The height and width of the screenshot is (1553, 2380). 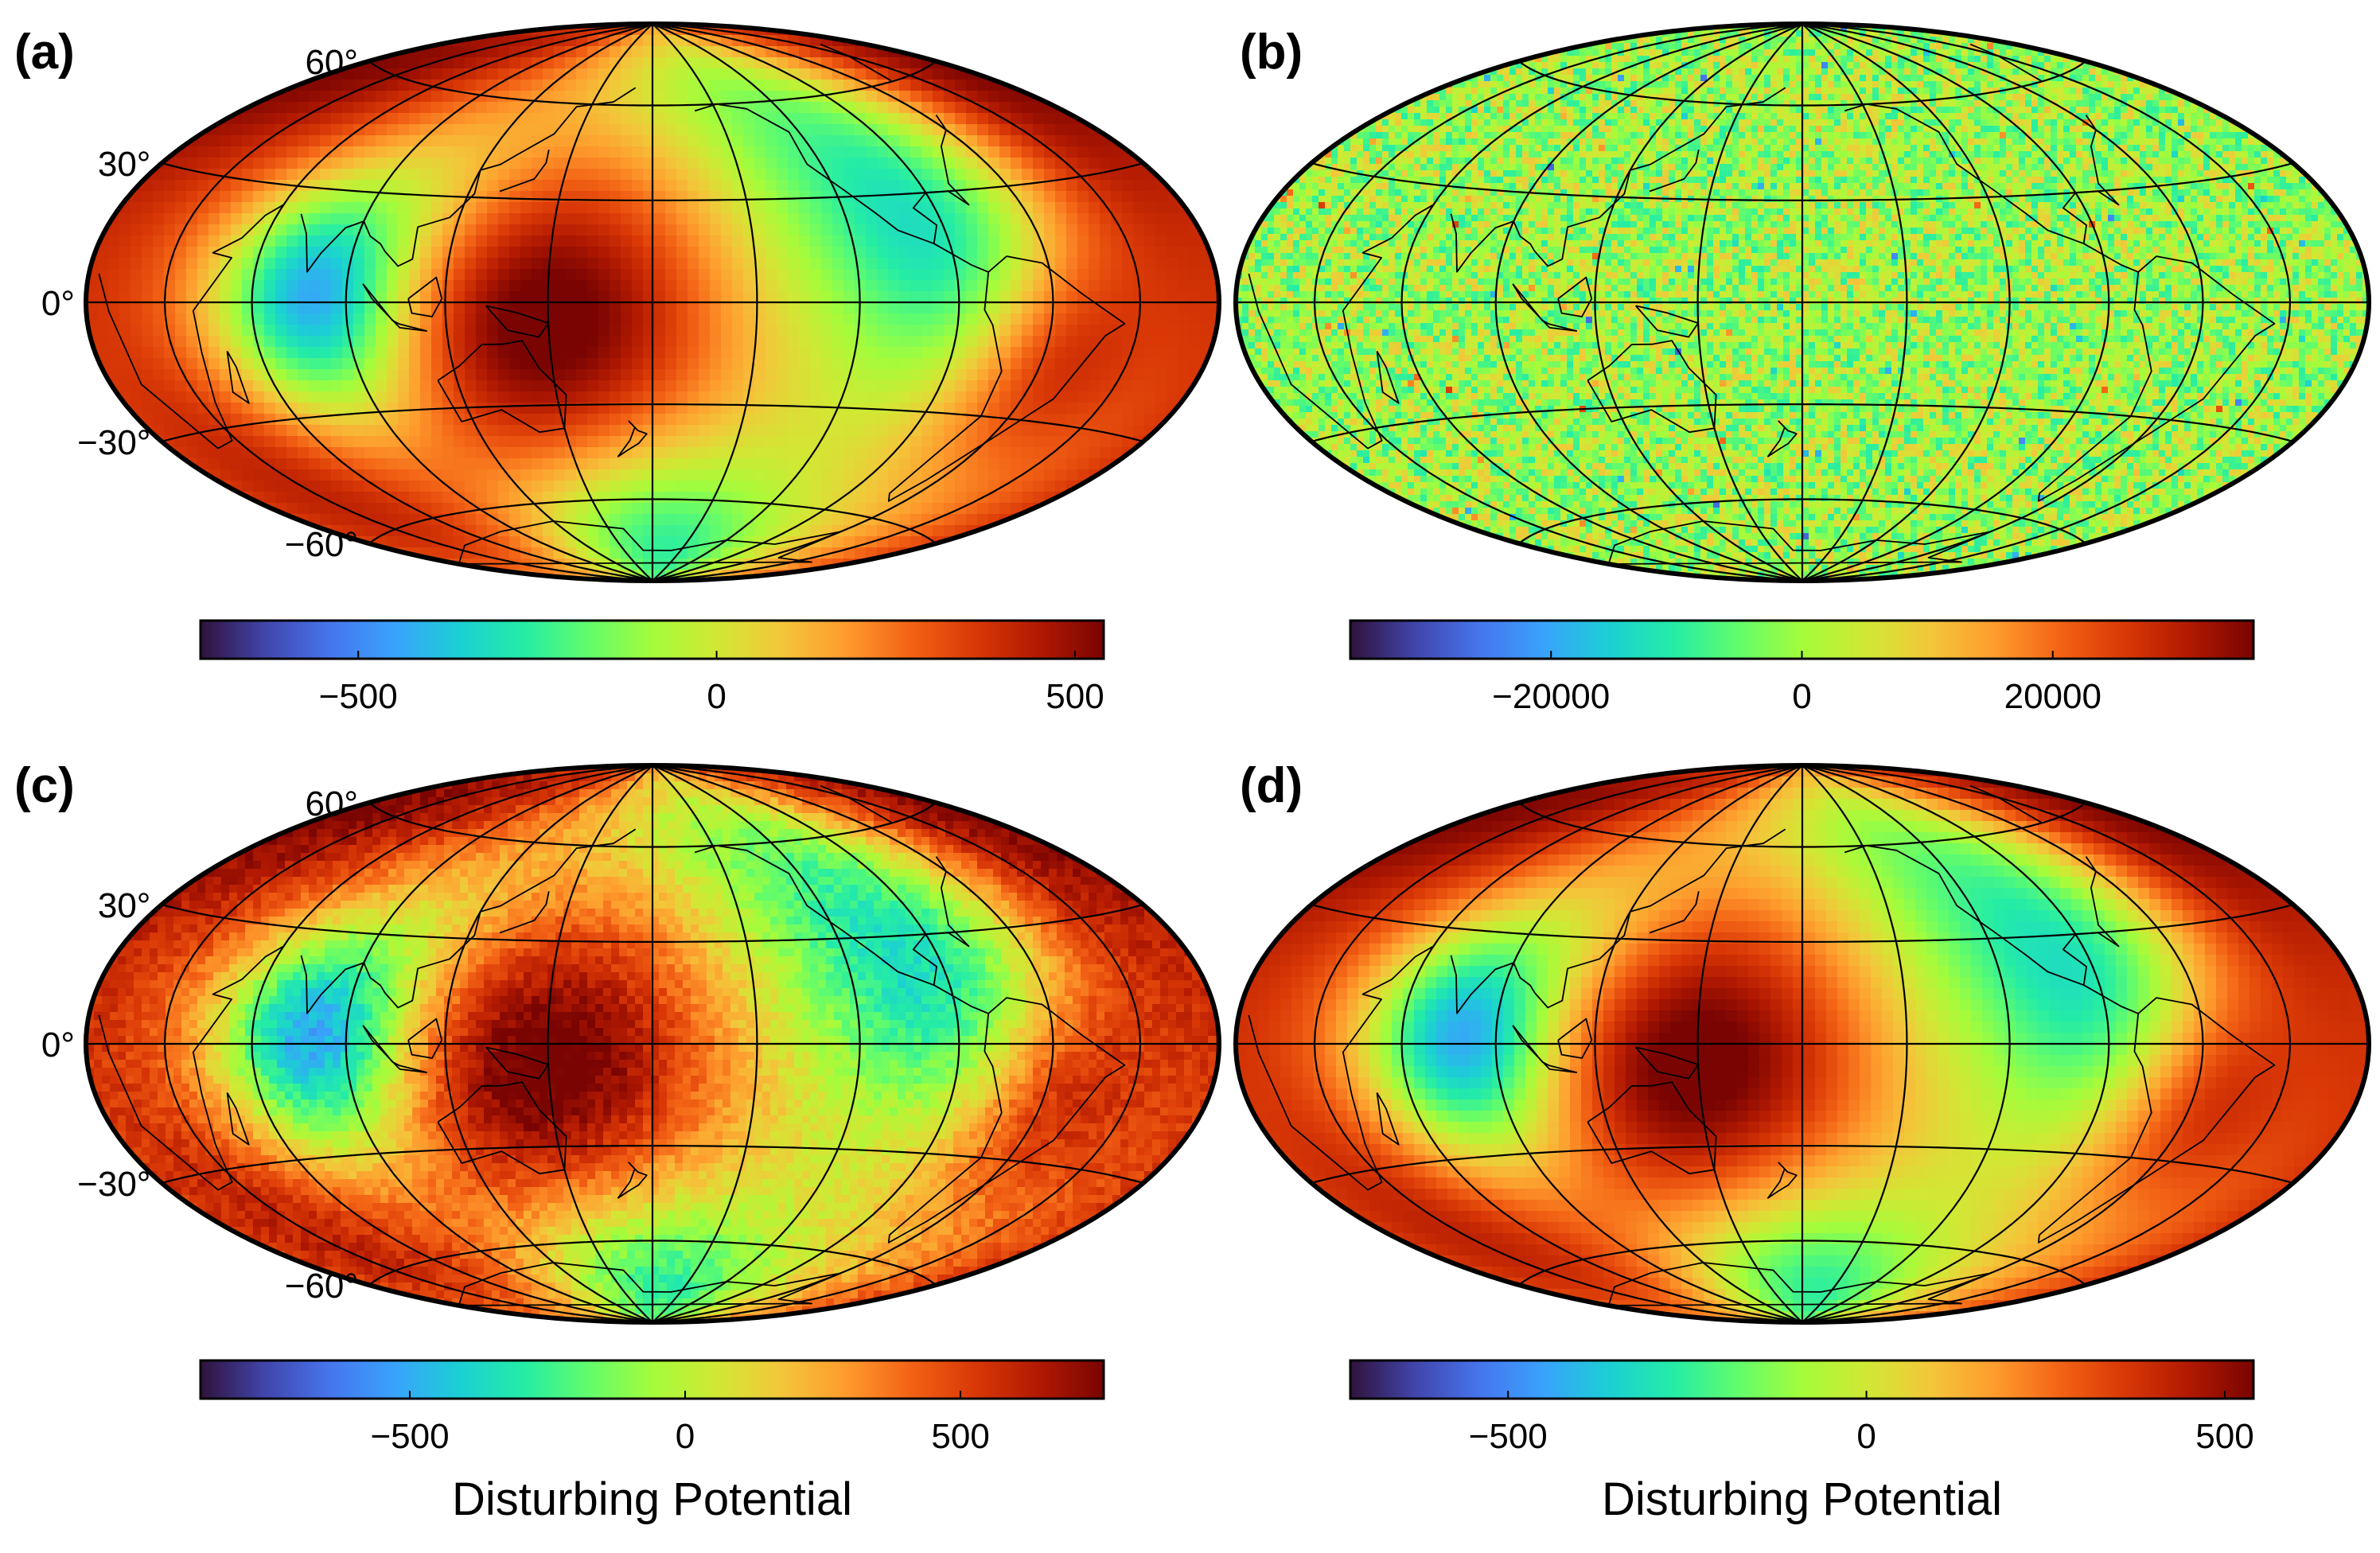 What do you see at coordinates (1551, 696) in the screenshot?
I see `colorbar-tick-label: −20000` at bounding box center [1551, 696].